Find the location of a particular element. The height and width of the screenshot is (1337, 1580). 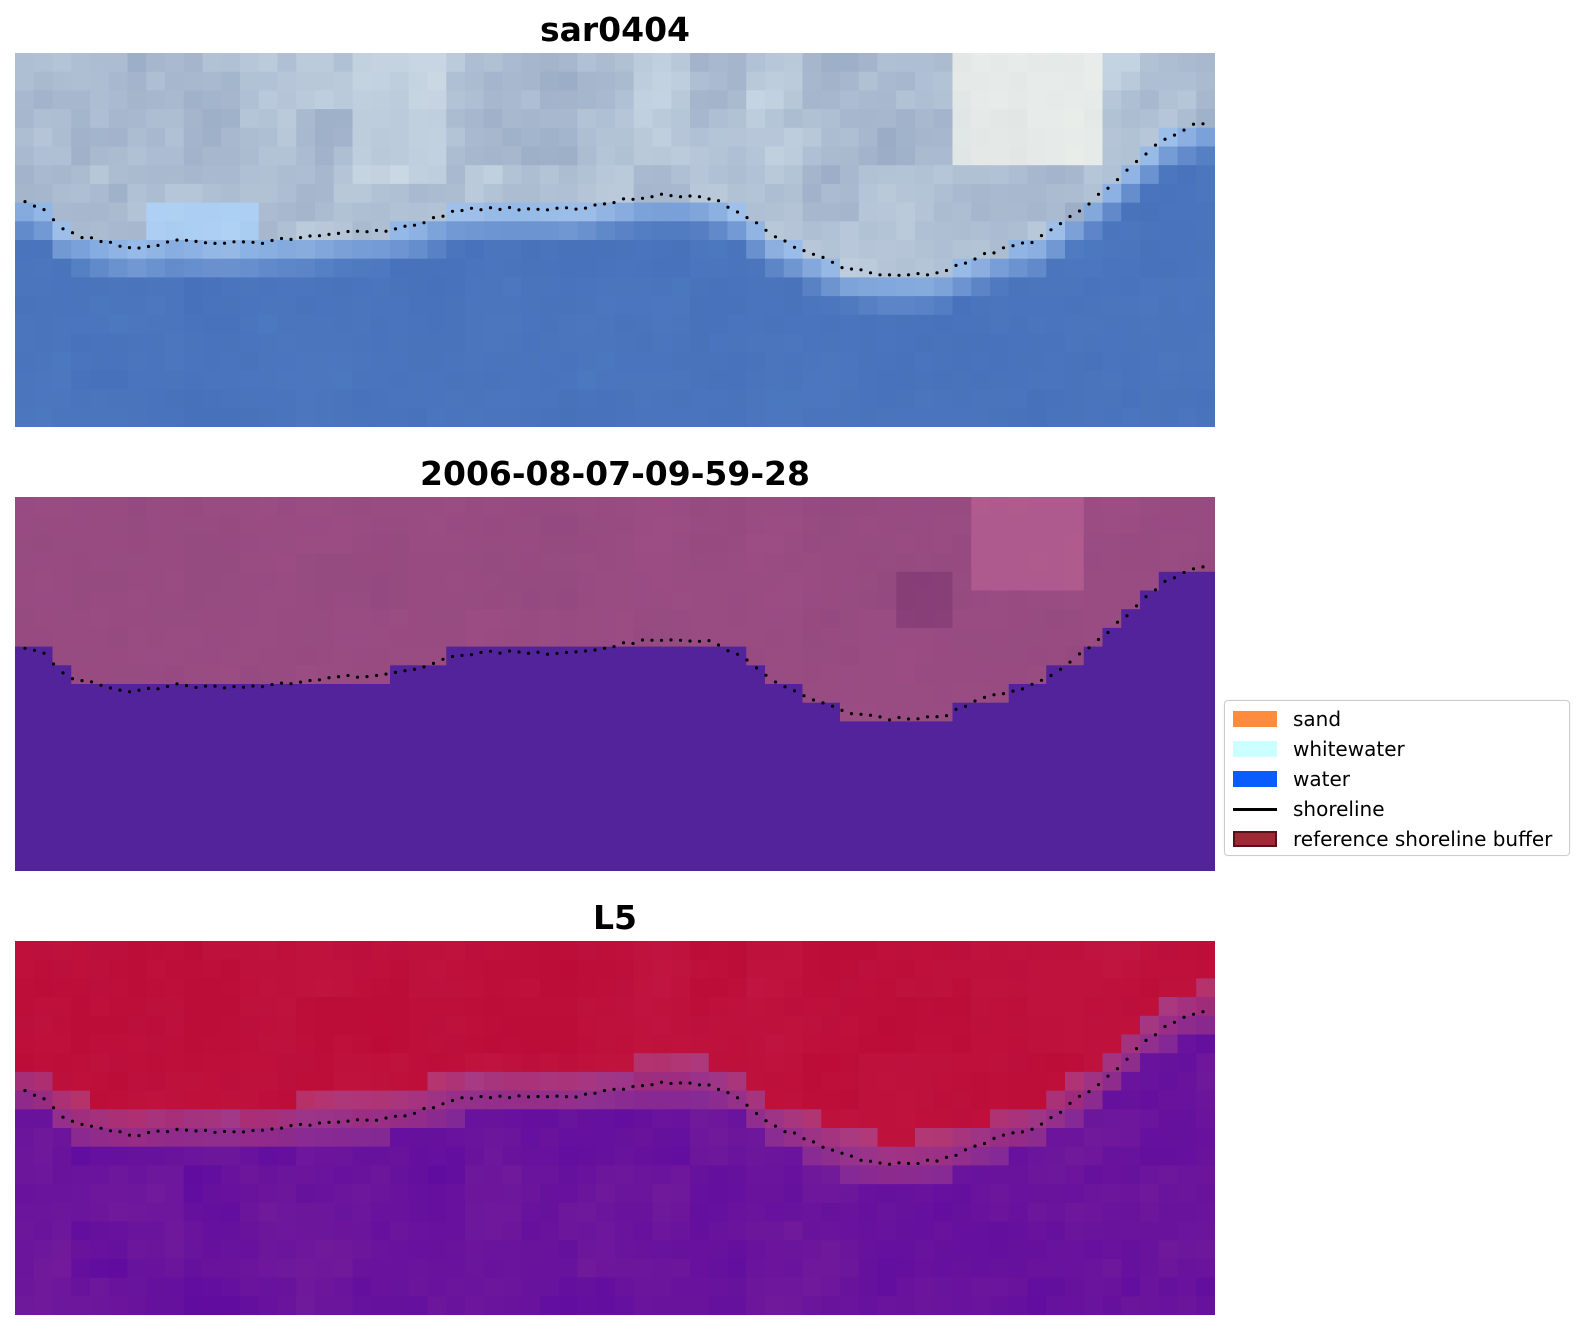

legend-item-whitewater: whitewater is located at coordinates (1319, 749).